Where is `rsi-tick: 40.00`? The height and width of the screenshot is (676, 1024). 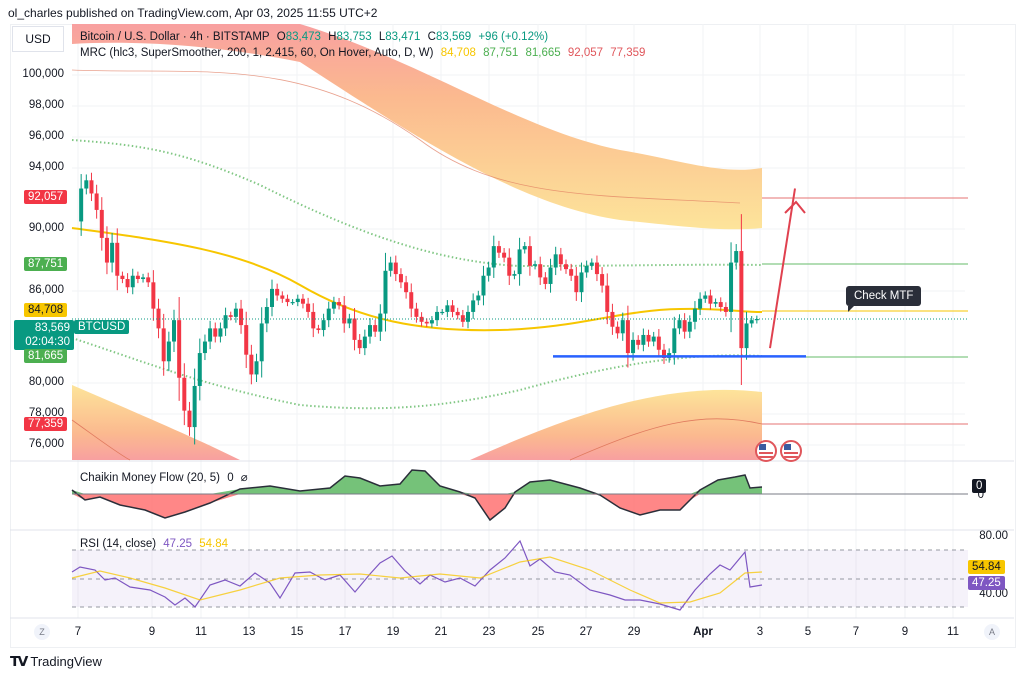 rsi-tick: 40.00 is located at coordinates (993, 594).